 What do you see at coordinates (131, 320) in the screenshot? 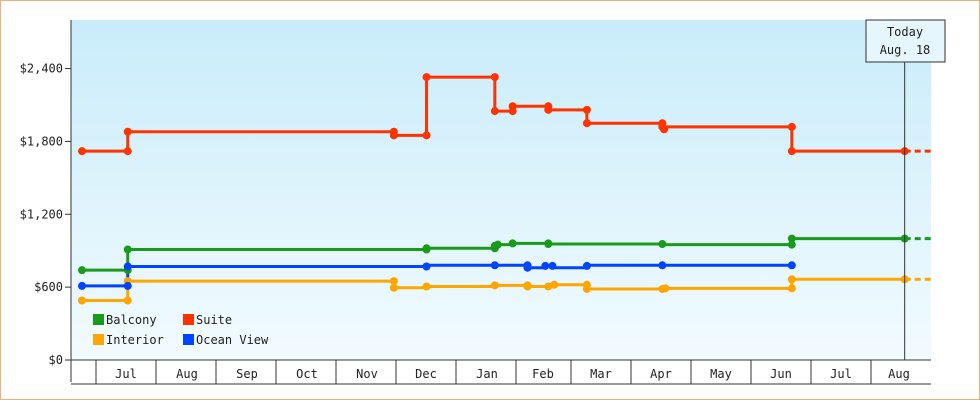
I see `legend-label-balcony: Balcony` at bounding box center [131, 320].